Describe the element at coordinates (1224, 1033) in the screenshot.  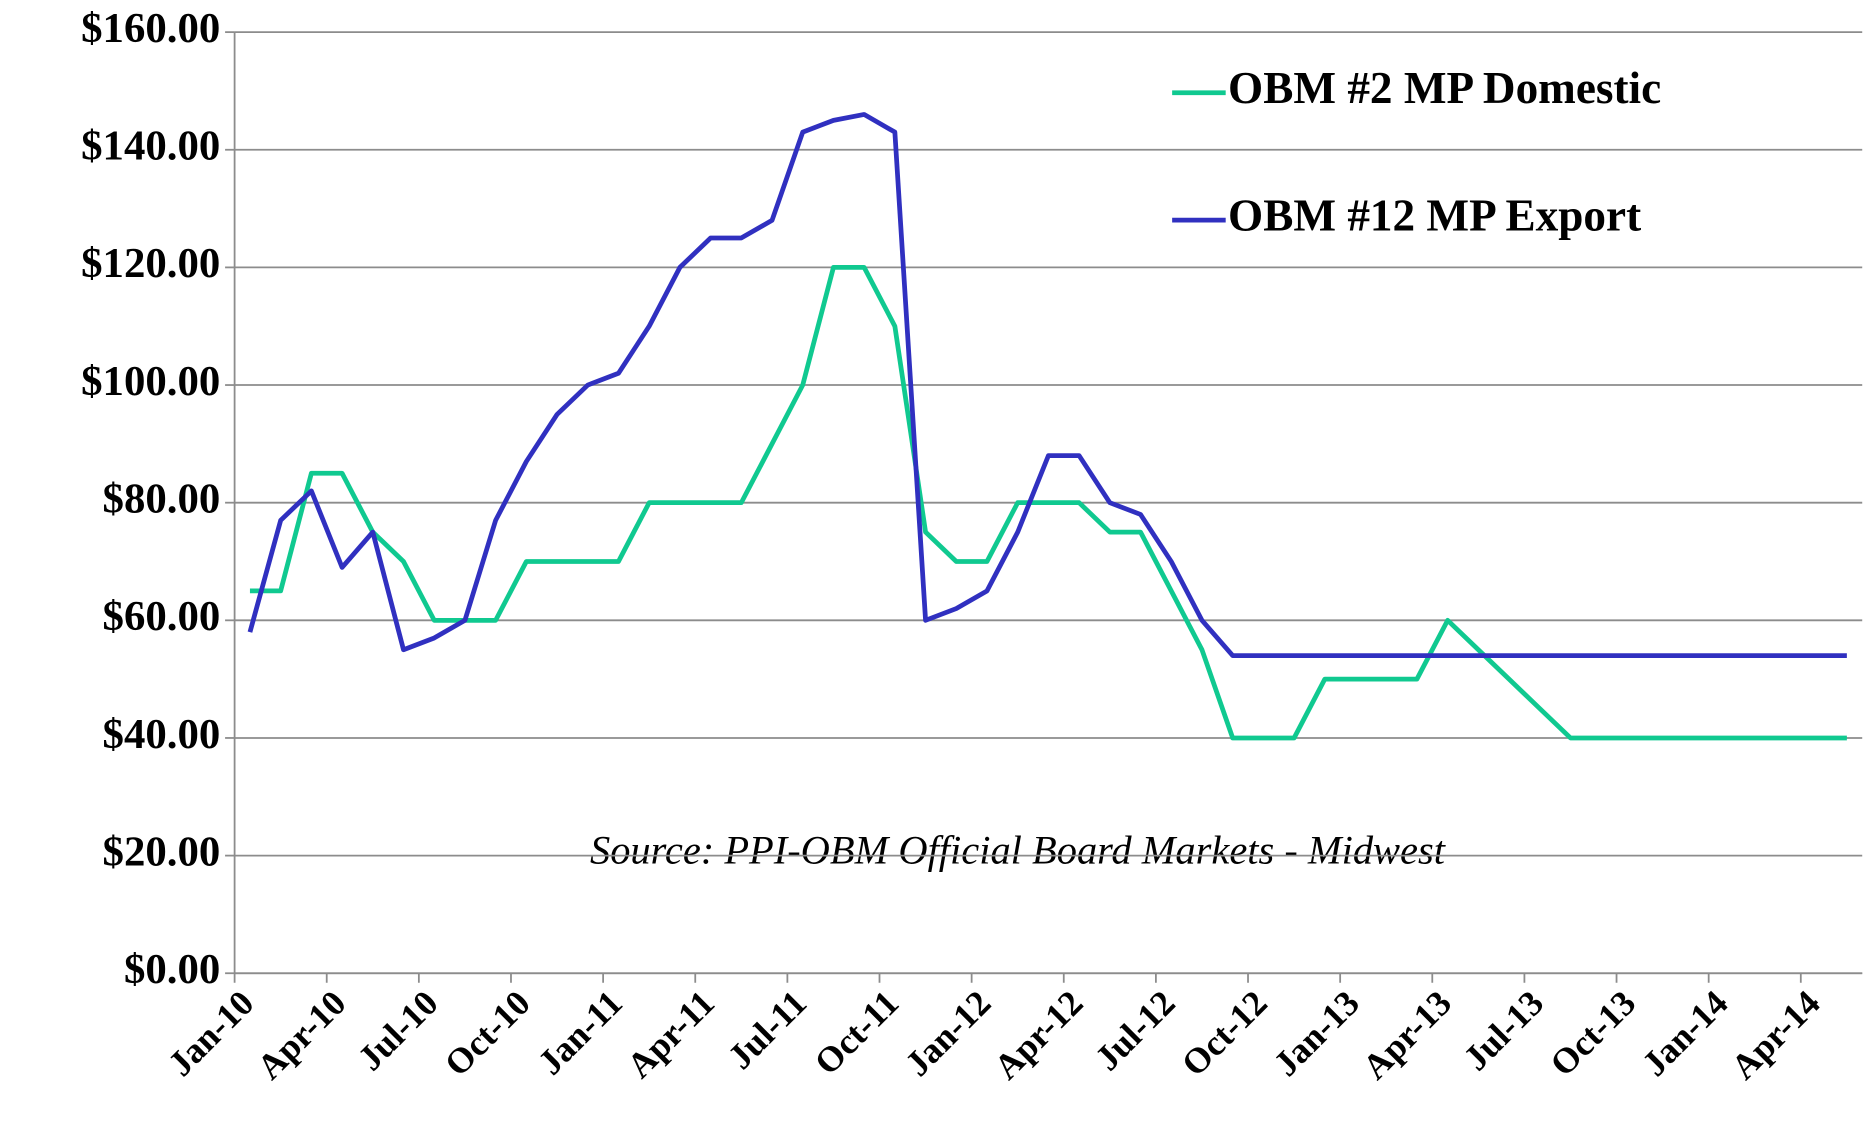
I see `x-tick-label: Oct-12` at that location.